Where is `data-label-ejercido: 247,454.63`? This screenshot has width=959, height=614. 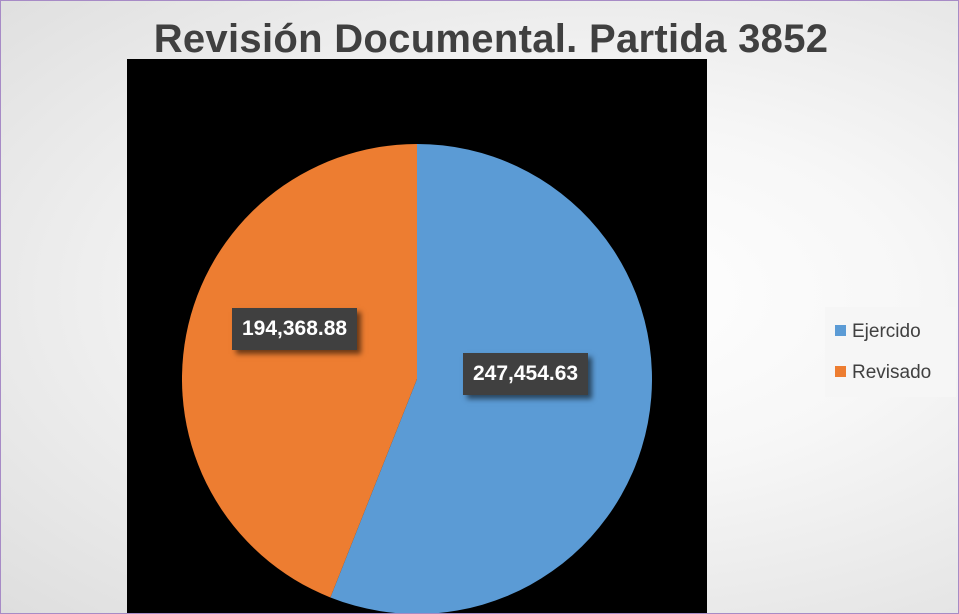
data-label-ejercido: 247,454.63 is located at coordinates (526, 374).